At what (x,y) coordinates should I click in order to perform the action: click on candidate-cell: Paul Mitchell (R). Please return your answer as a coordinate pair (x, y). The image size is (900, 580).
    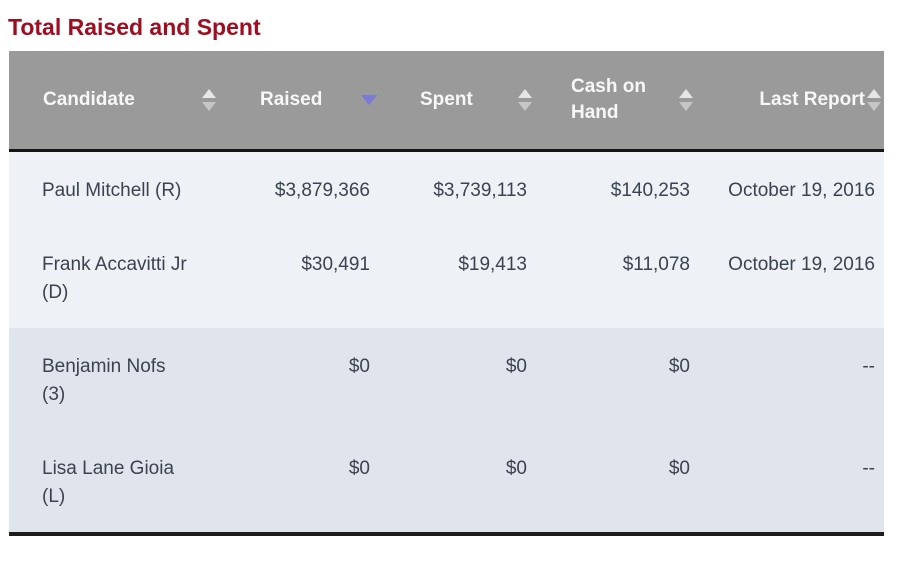
    Looking at the image, I should click on (125, 188).